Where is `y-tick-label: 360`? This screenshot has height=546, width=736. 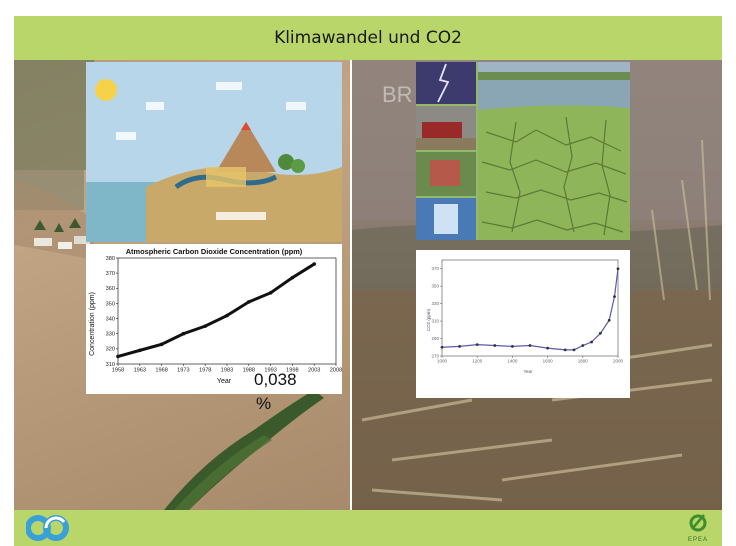
y-tick-label: 360 is located at coordinates (110, 289).